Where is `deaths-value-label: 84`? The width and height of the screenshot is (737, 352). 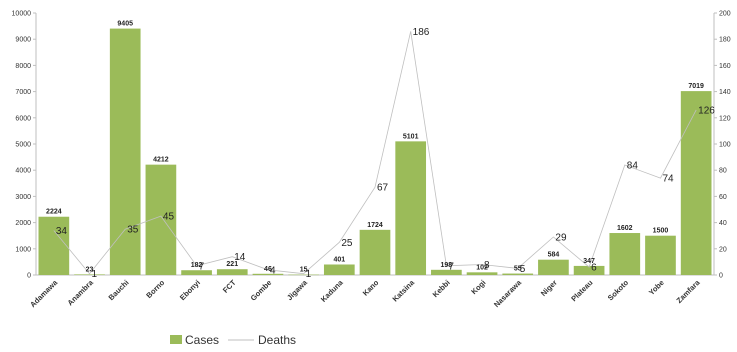
deaths-value-label: 84 is located at coordinates (633, 165).